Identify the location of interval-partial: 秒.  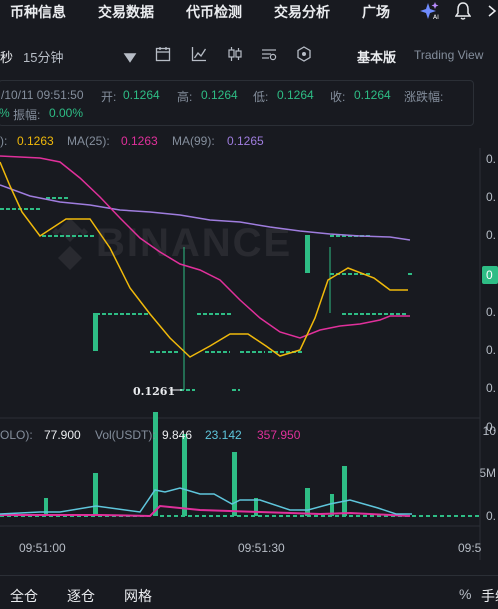
(7, 57).